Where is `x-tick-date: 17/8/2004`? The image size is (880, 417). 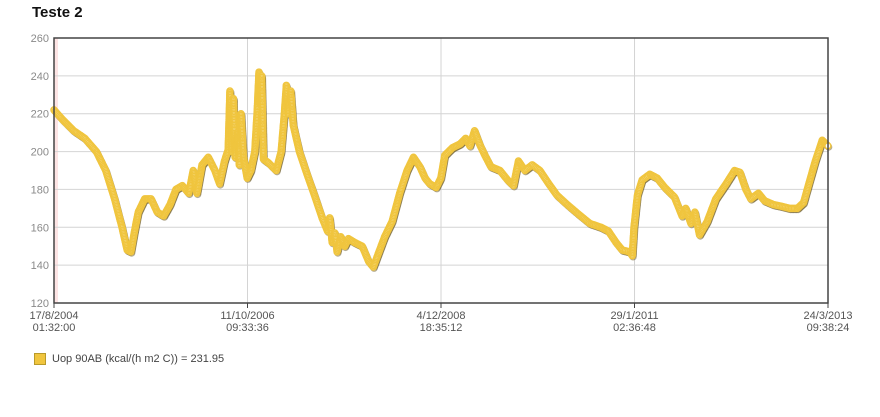 x-tick-date: 17/8/2004 is located at coordinates (54, 316).